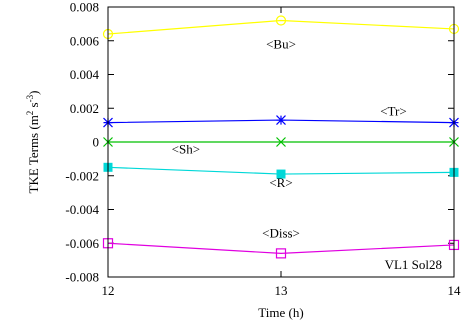 This screenshot has height=334, width=461. What do you see at coordinates (85, 74) in the screenshot?
I see `y-tick-label: 0.004` at bounding box center [85, 74].